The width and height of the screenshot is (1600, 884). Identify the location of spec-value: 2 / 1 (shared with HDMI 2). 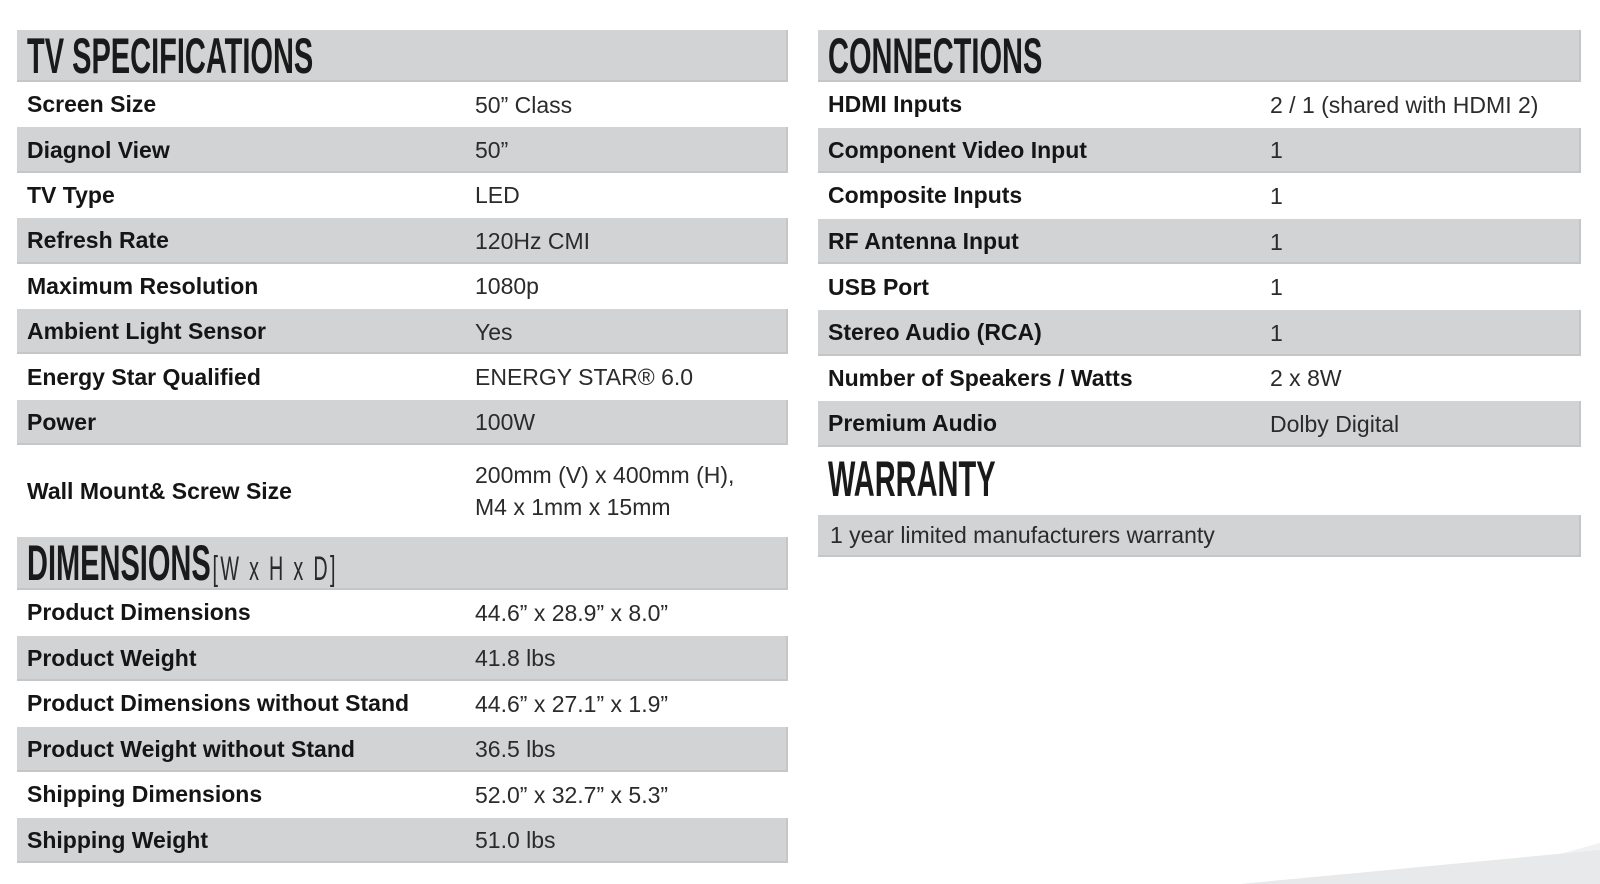
(1404, 104).